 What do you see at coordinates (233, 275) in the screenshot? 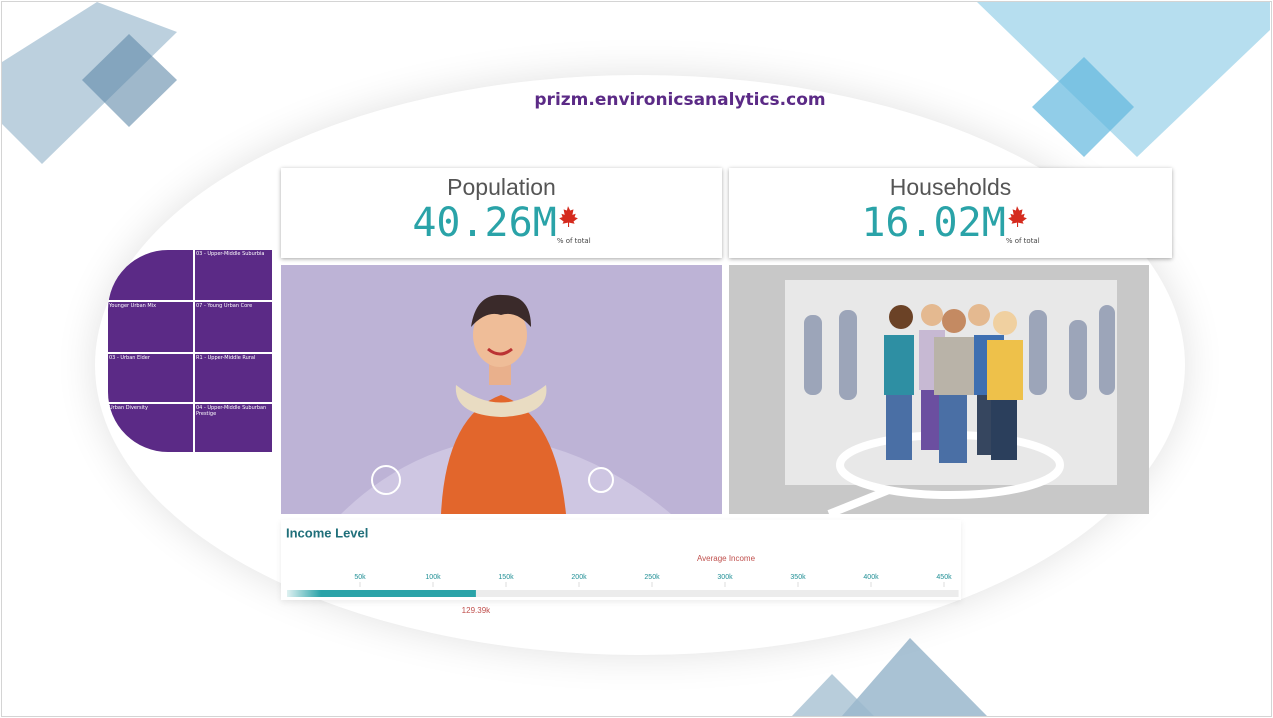
I see `treemap-cell: 03 - Upper-Middle Suburbia` at bounding box center [233, 275].